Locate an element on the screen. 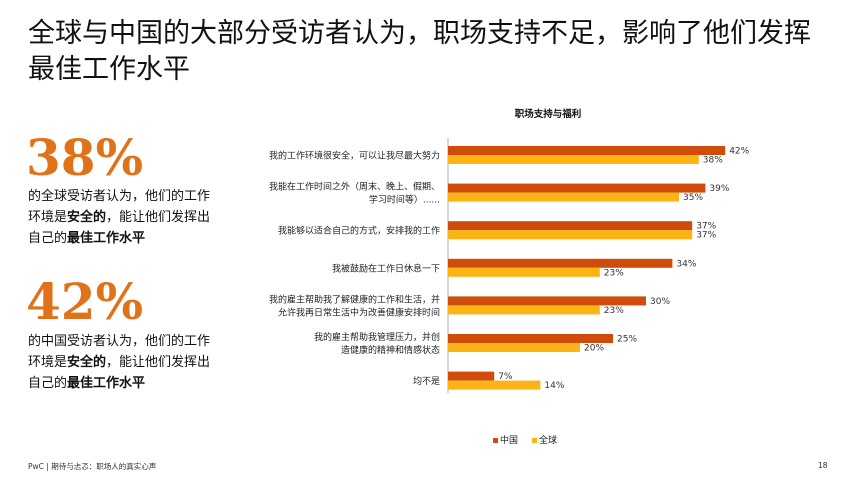 The image size is (860, 484). data-label: 14% is located at coordinates (554, 386).